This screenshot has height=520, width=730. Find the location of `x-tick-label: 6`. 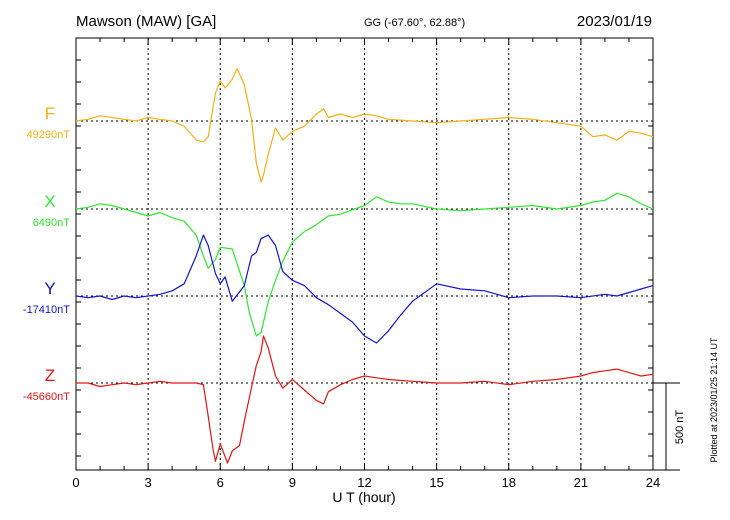

x-tick-label: 6 is located at coordinates (220, 482).